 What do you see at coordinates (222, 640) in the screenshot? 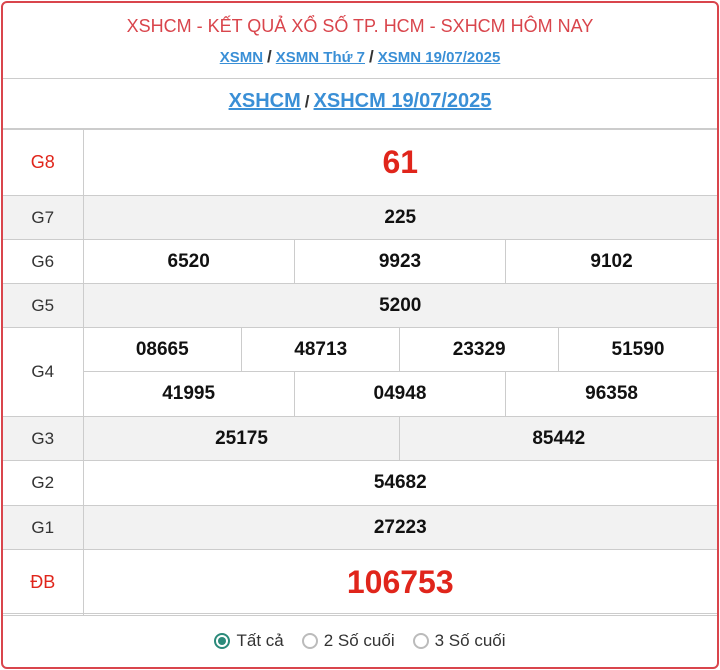
I see `radio-checked-icon` at bounding box center [222, 640].